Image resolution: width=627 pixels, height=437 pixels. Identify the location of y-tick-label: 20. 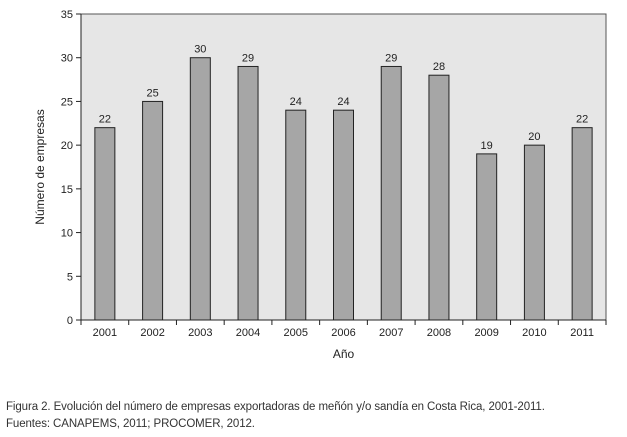
(67, 146).